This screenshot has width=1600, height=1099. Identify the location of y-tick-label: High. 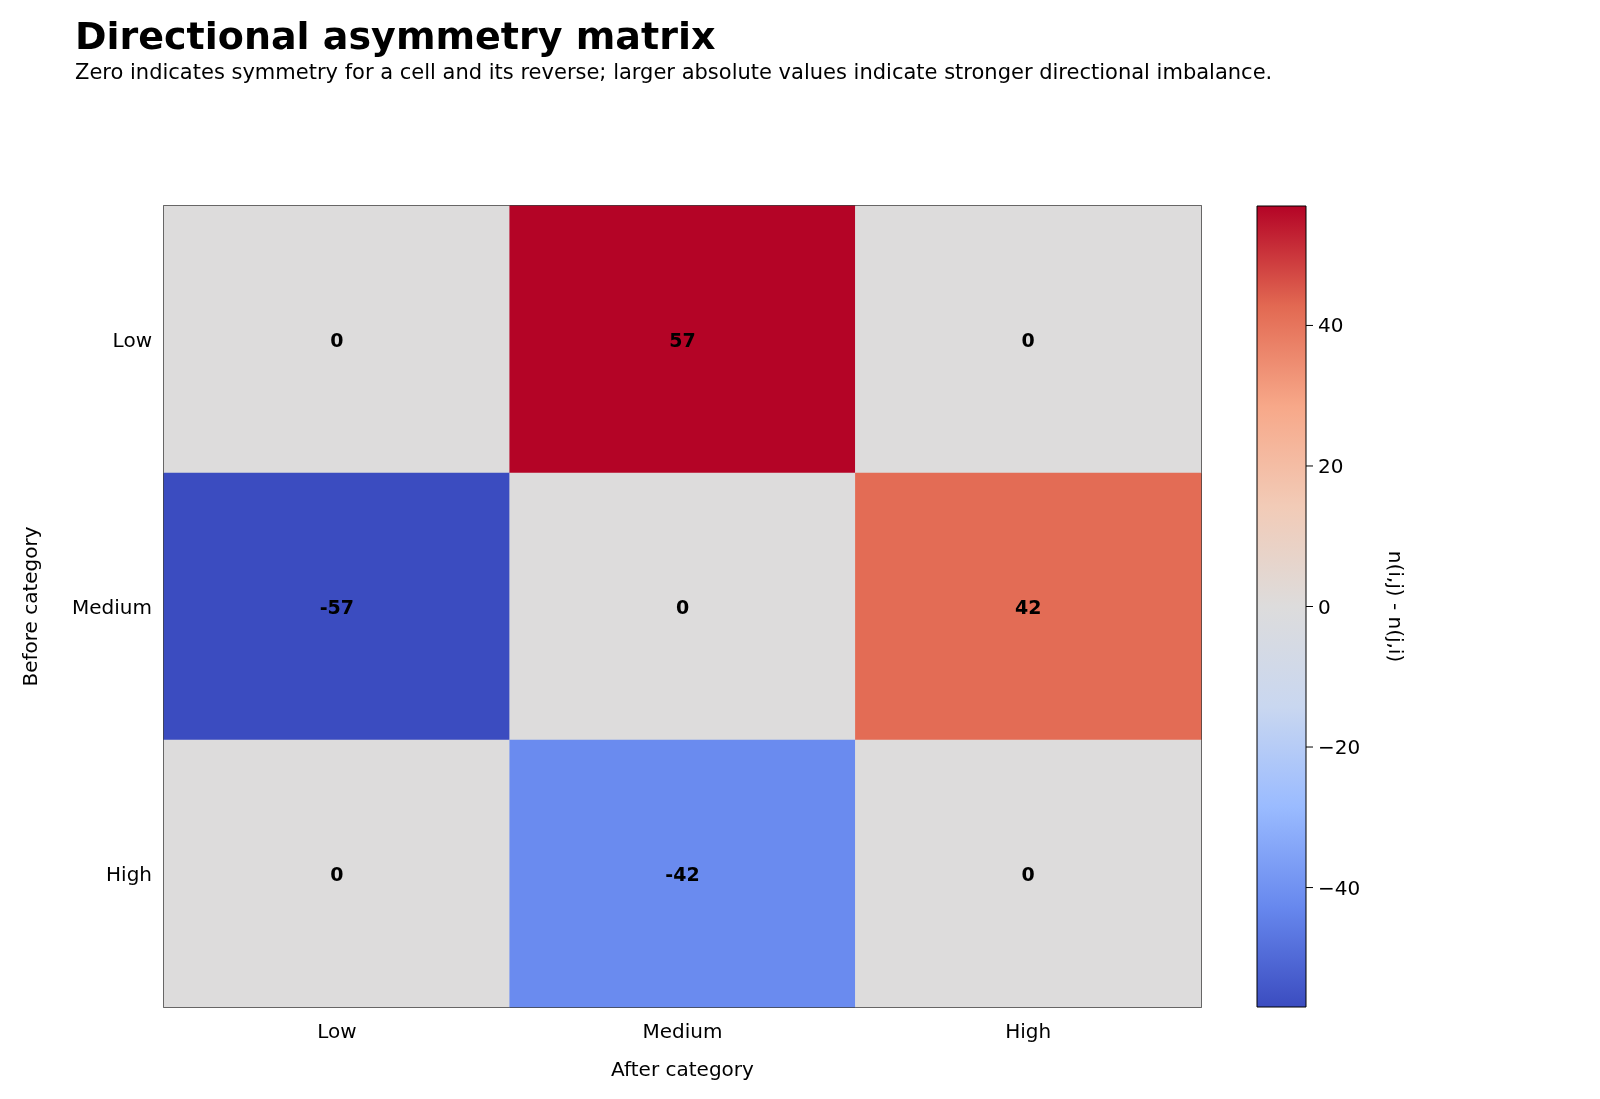
(129, 873).